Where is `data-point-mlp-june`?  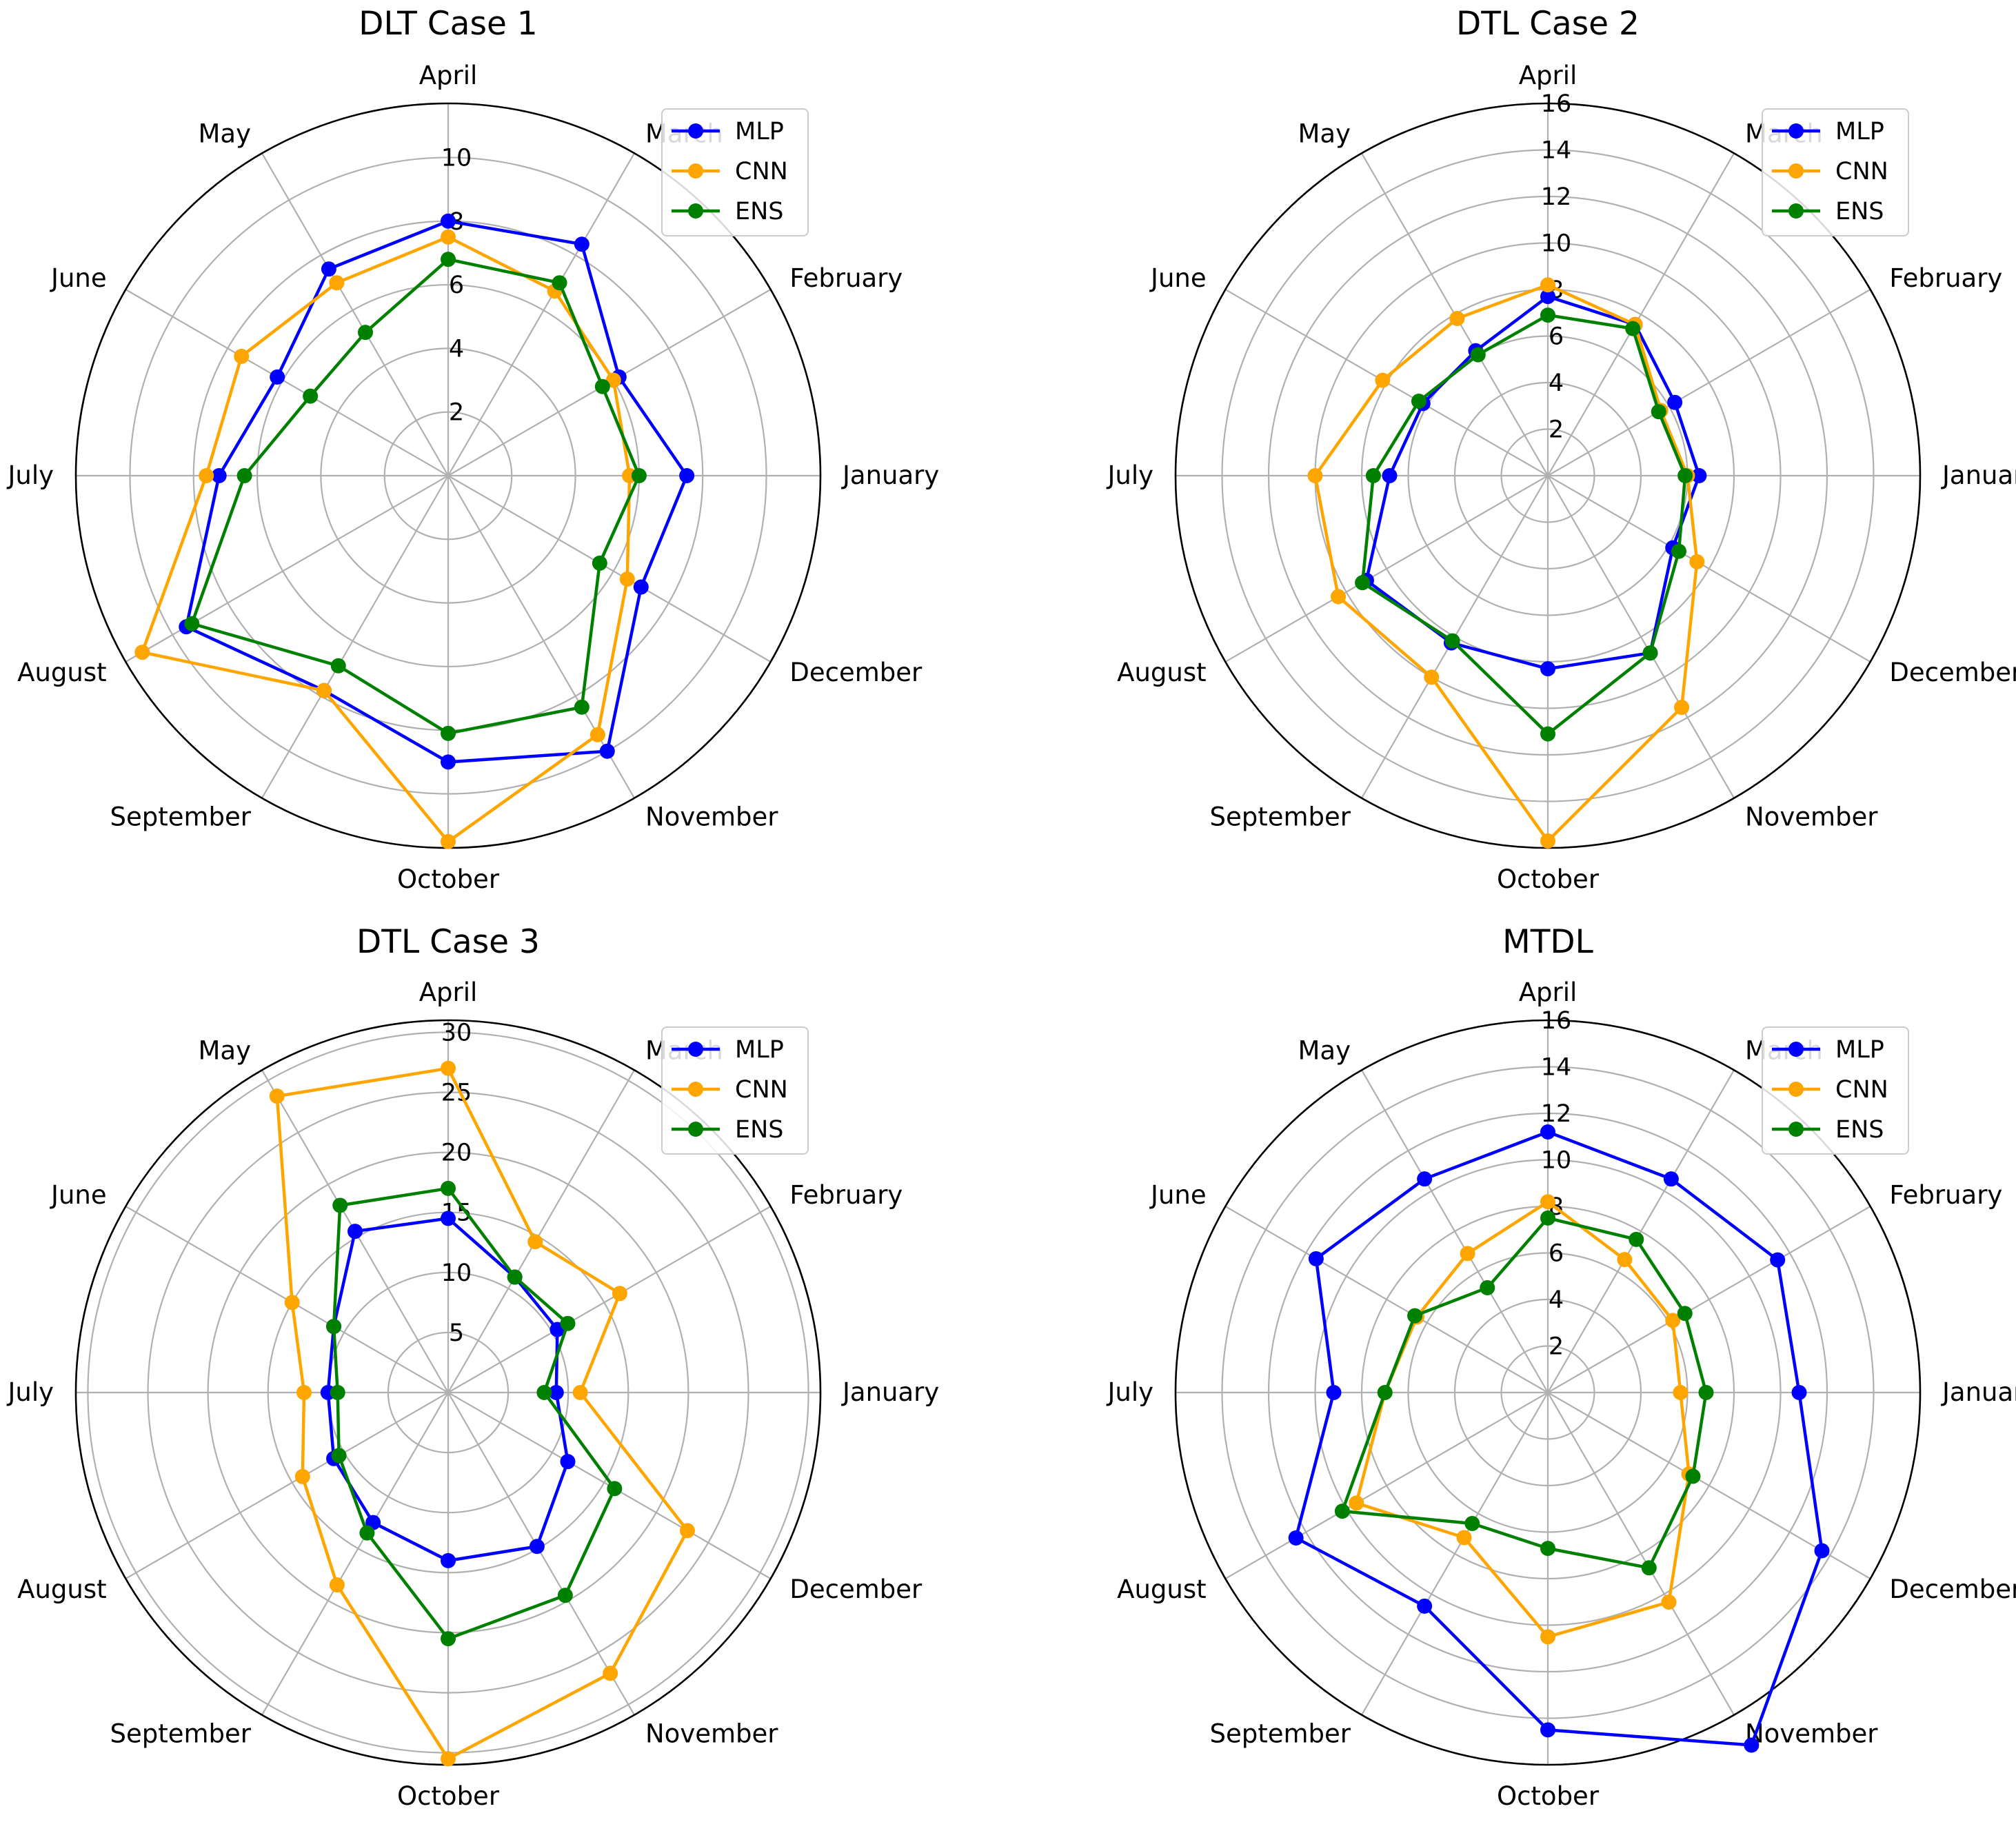
data-point-mlp-june is located at coordinates (277, 377).